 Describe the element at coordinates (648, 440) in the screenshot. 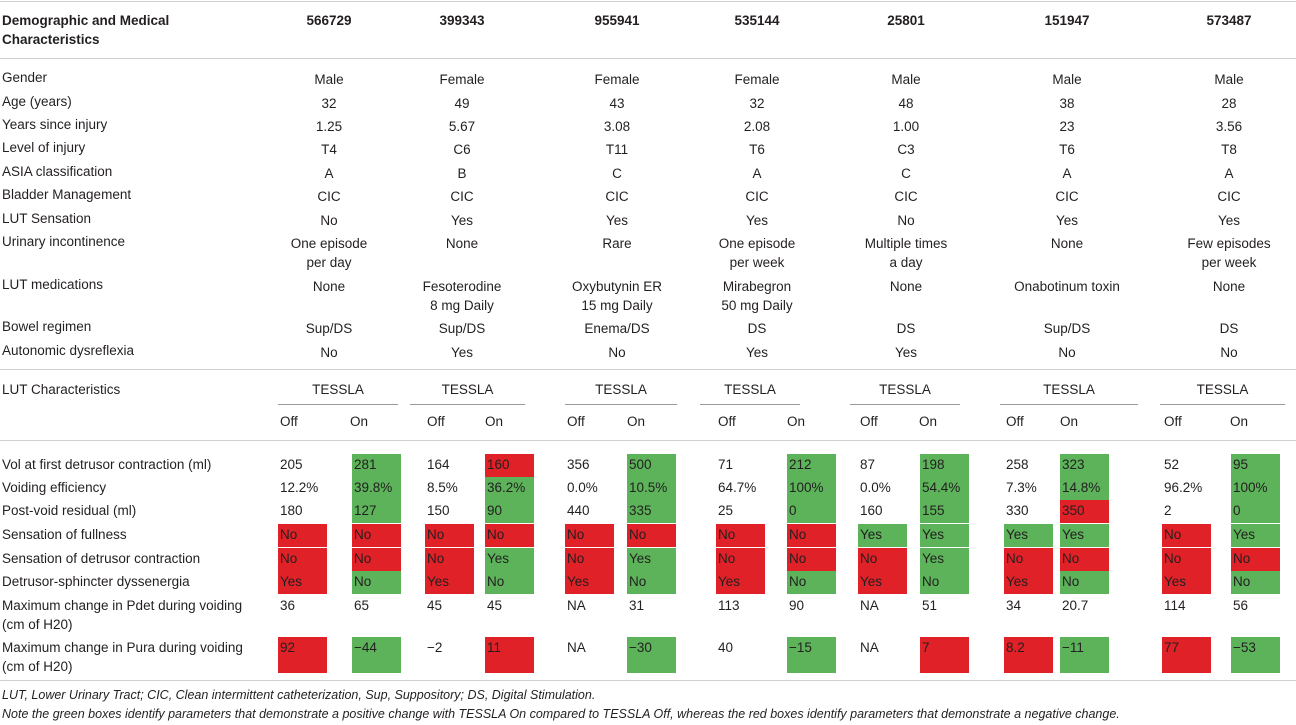

I see `lut-header-rule` at that location.